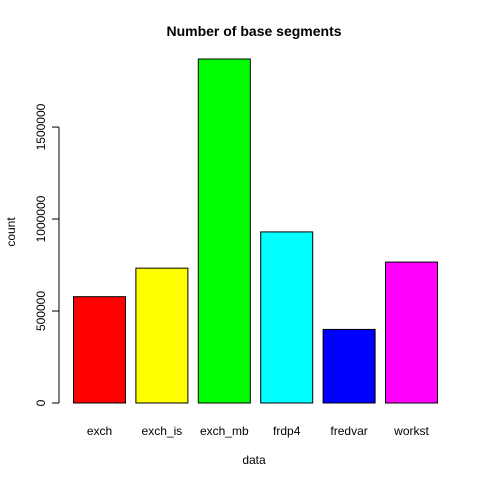  I want to click on y-tick-label: 0, so click(41, 402).